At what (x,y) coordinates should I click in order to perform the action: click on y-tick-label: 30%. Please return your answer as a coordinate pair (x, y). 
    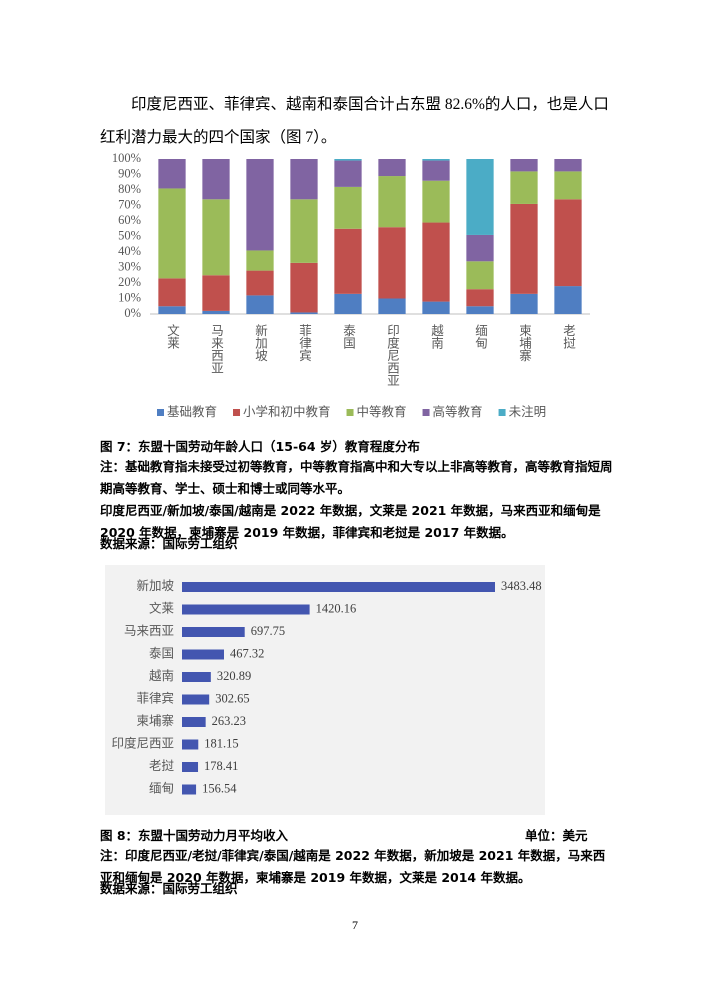
    Looking at the image, I should click on (129, 266).